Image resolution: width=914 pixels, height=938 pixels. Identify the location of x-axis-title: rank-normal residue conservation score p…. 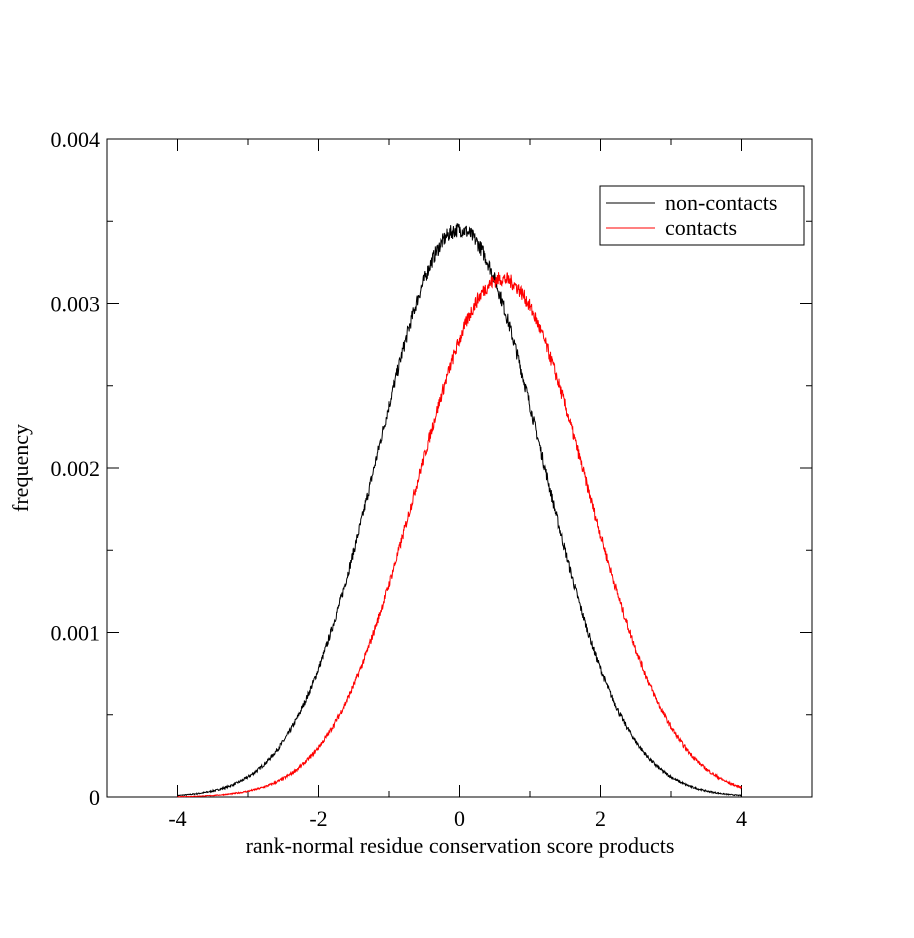
(460, 845).